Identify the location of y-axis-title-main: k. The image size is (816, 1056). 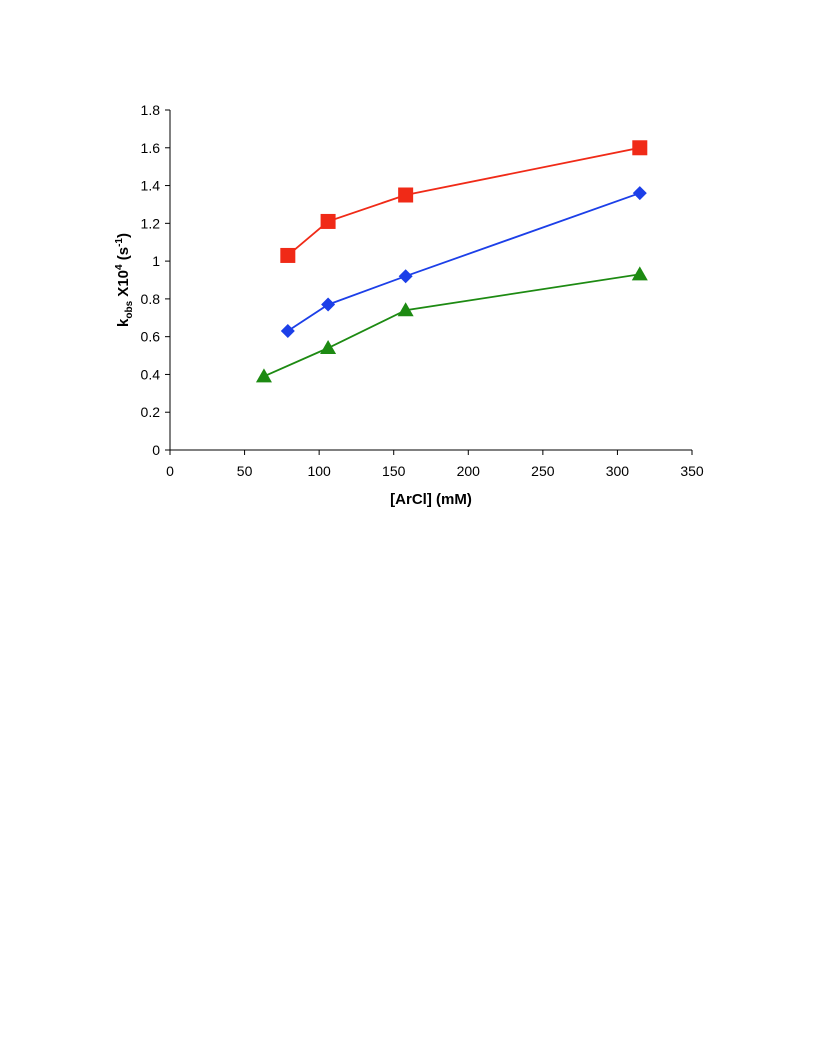
(123, 322).